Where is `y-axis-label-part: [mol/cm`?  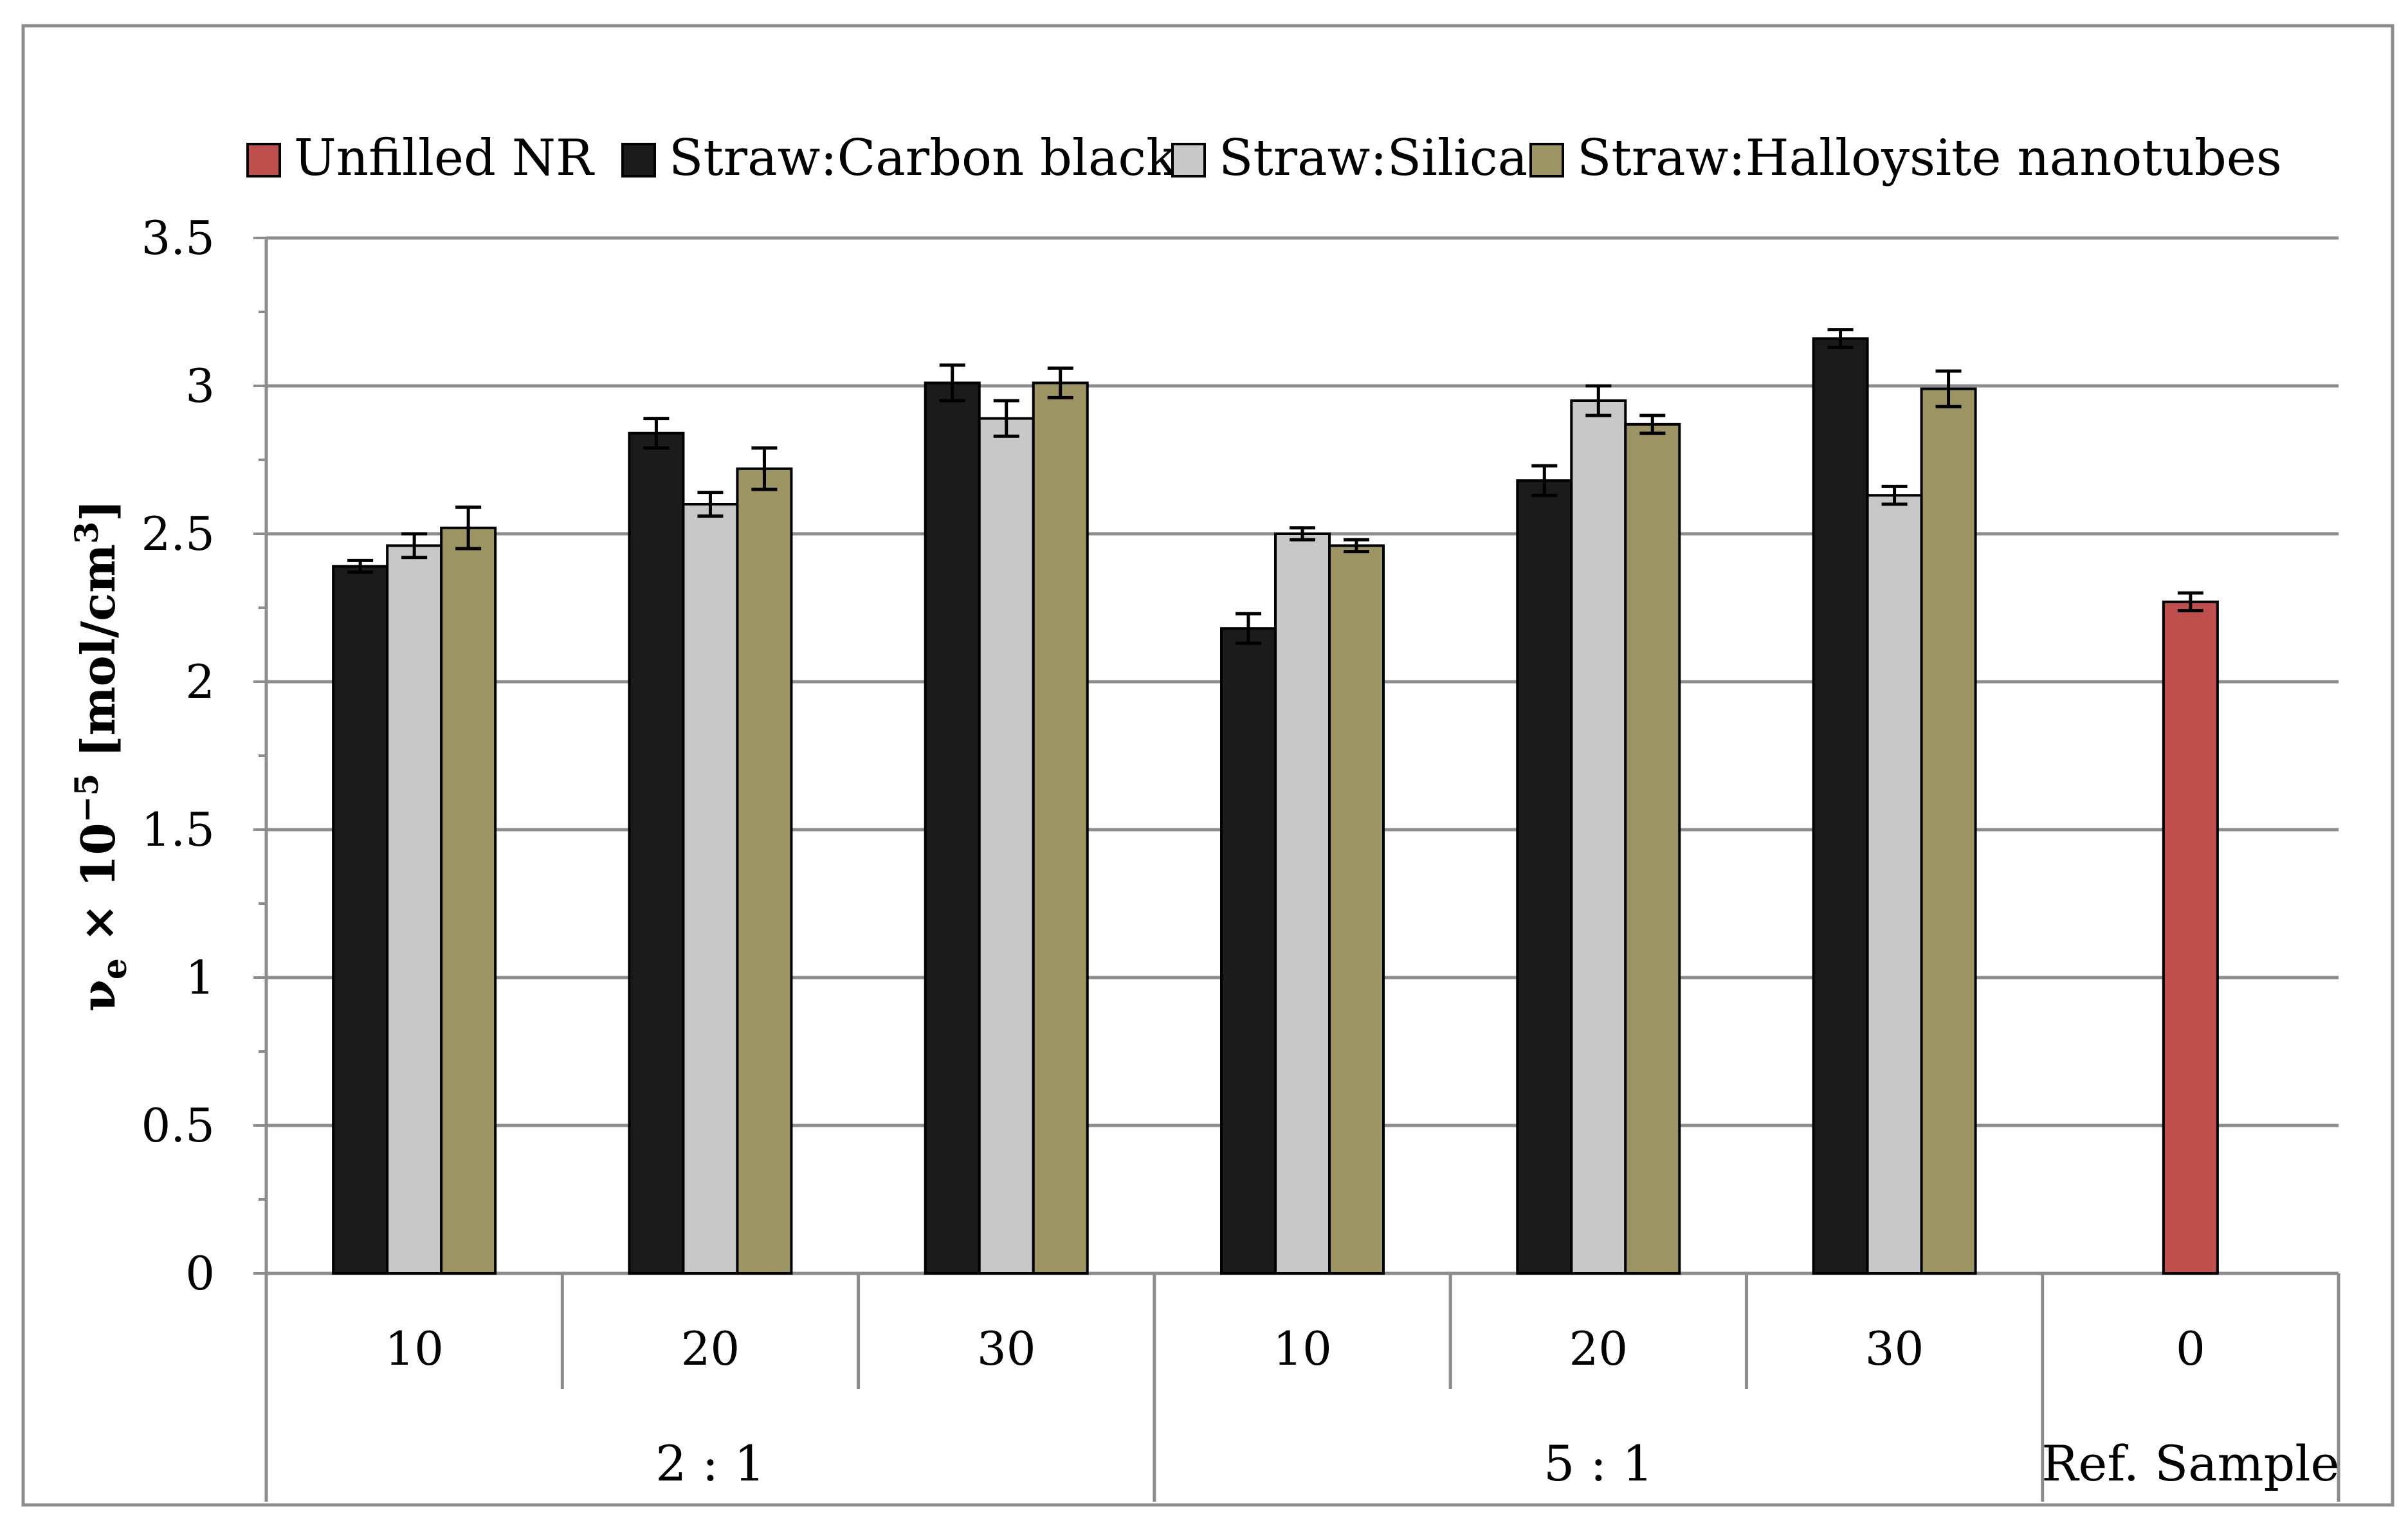 y-axis-label-part: [mol/cm is located at coordinates (98, 659).